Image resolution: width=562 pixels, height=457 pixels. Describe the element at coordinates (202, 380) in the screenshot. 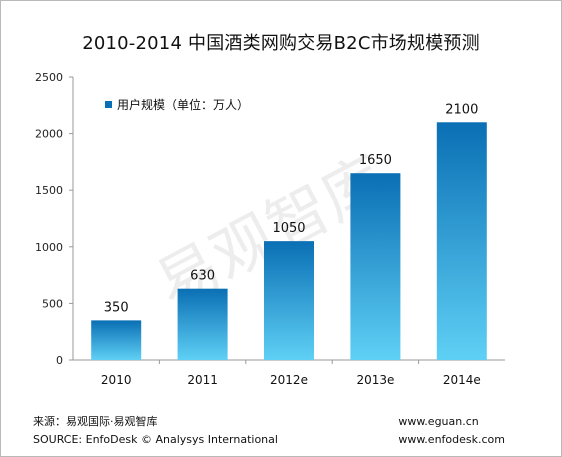

I see `x-tick-label: 2011` at that location.